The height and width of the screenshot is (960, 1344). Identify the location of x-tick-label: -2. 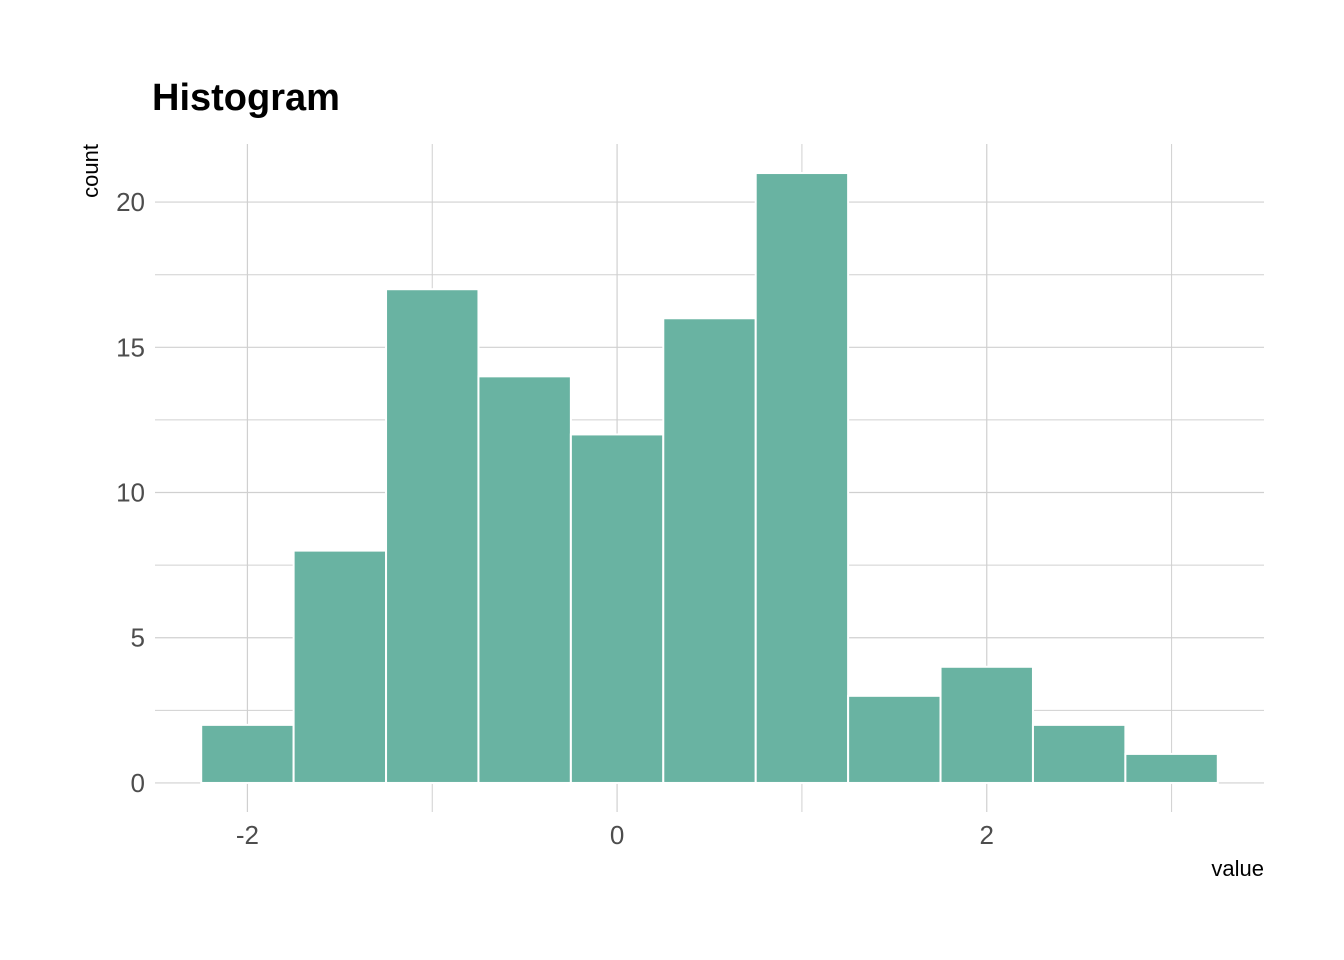
(247, 835).